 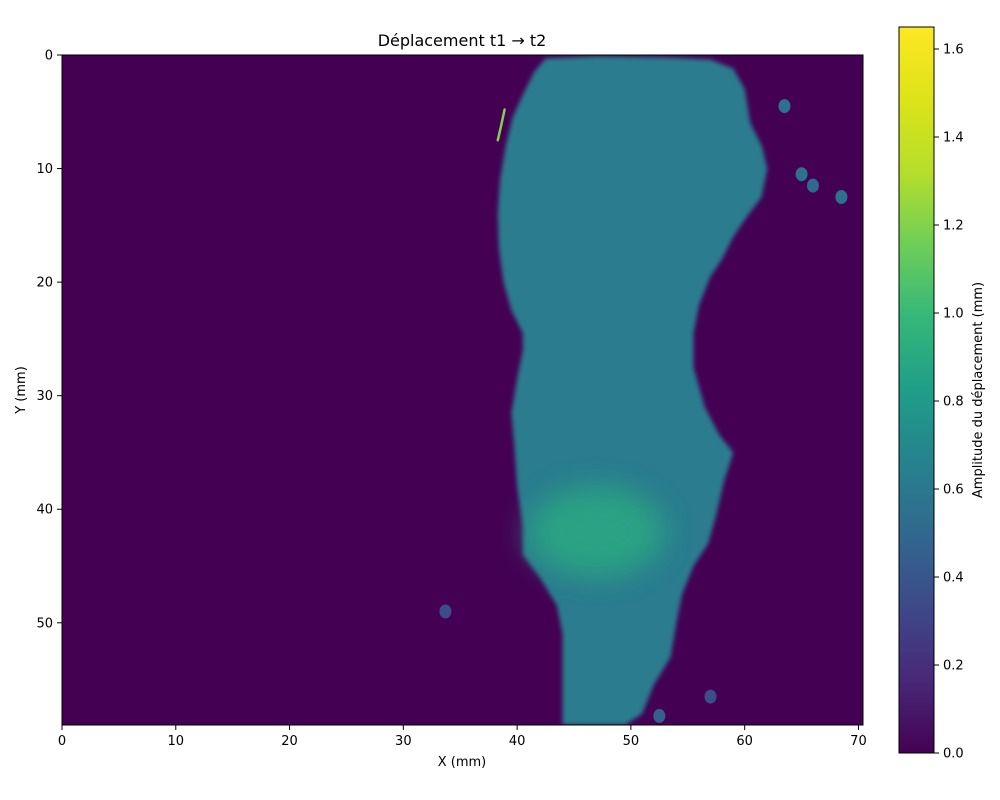 What do you see at coordinates (953, 578) in the screenshot?
I see `colorbar-tick-label: 0.4` at bounding box center [953, 578].